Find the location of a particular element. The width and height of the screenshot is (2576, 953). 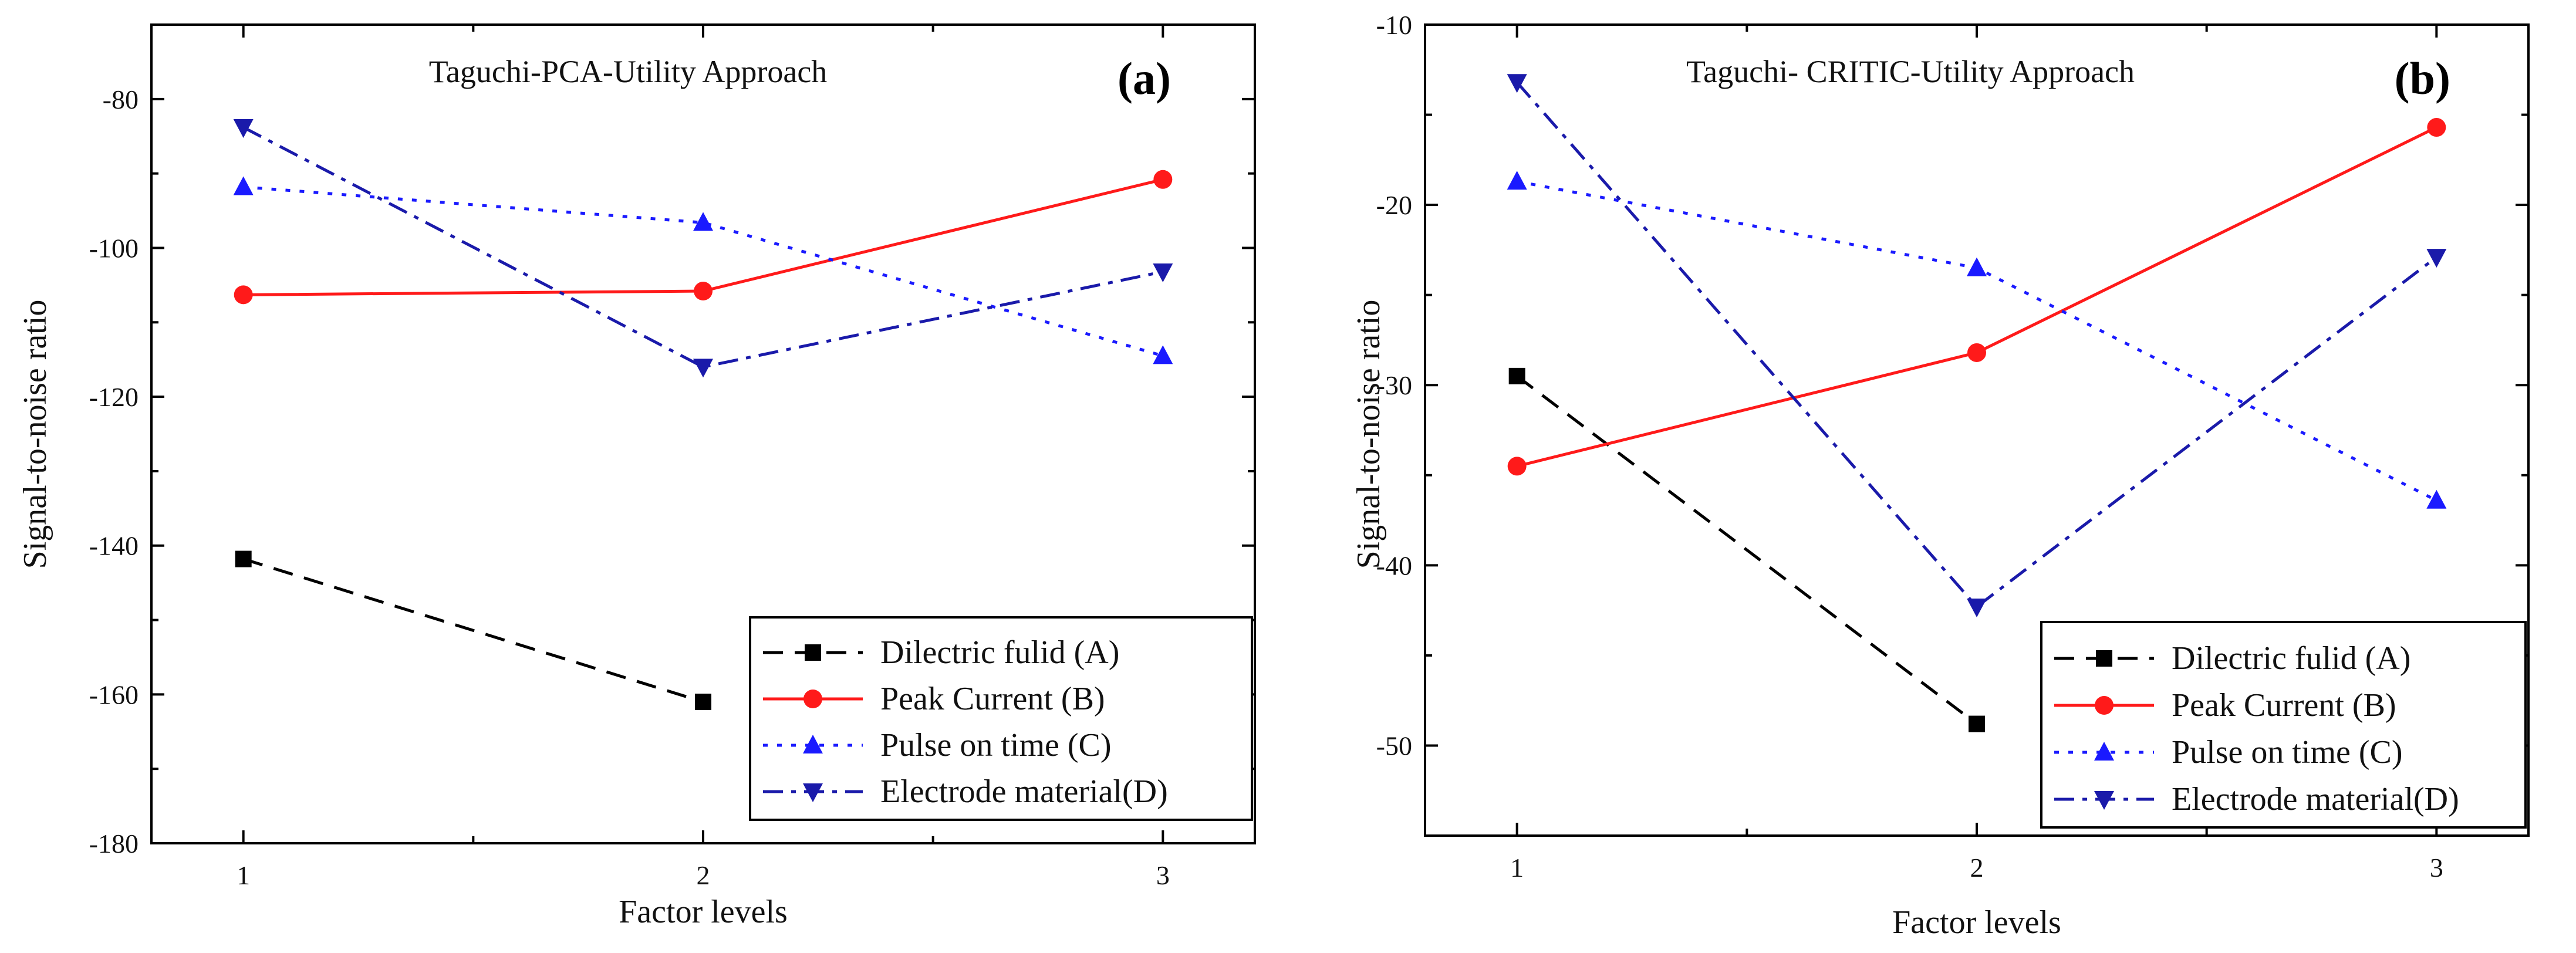

chart-title-a: Taguchi-PCA-Utility Approach is located at coordinates (629, 71).